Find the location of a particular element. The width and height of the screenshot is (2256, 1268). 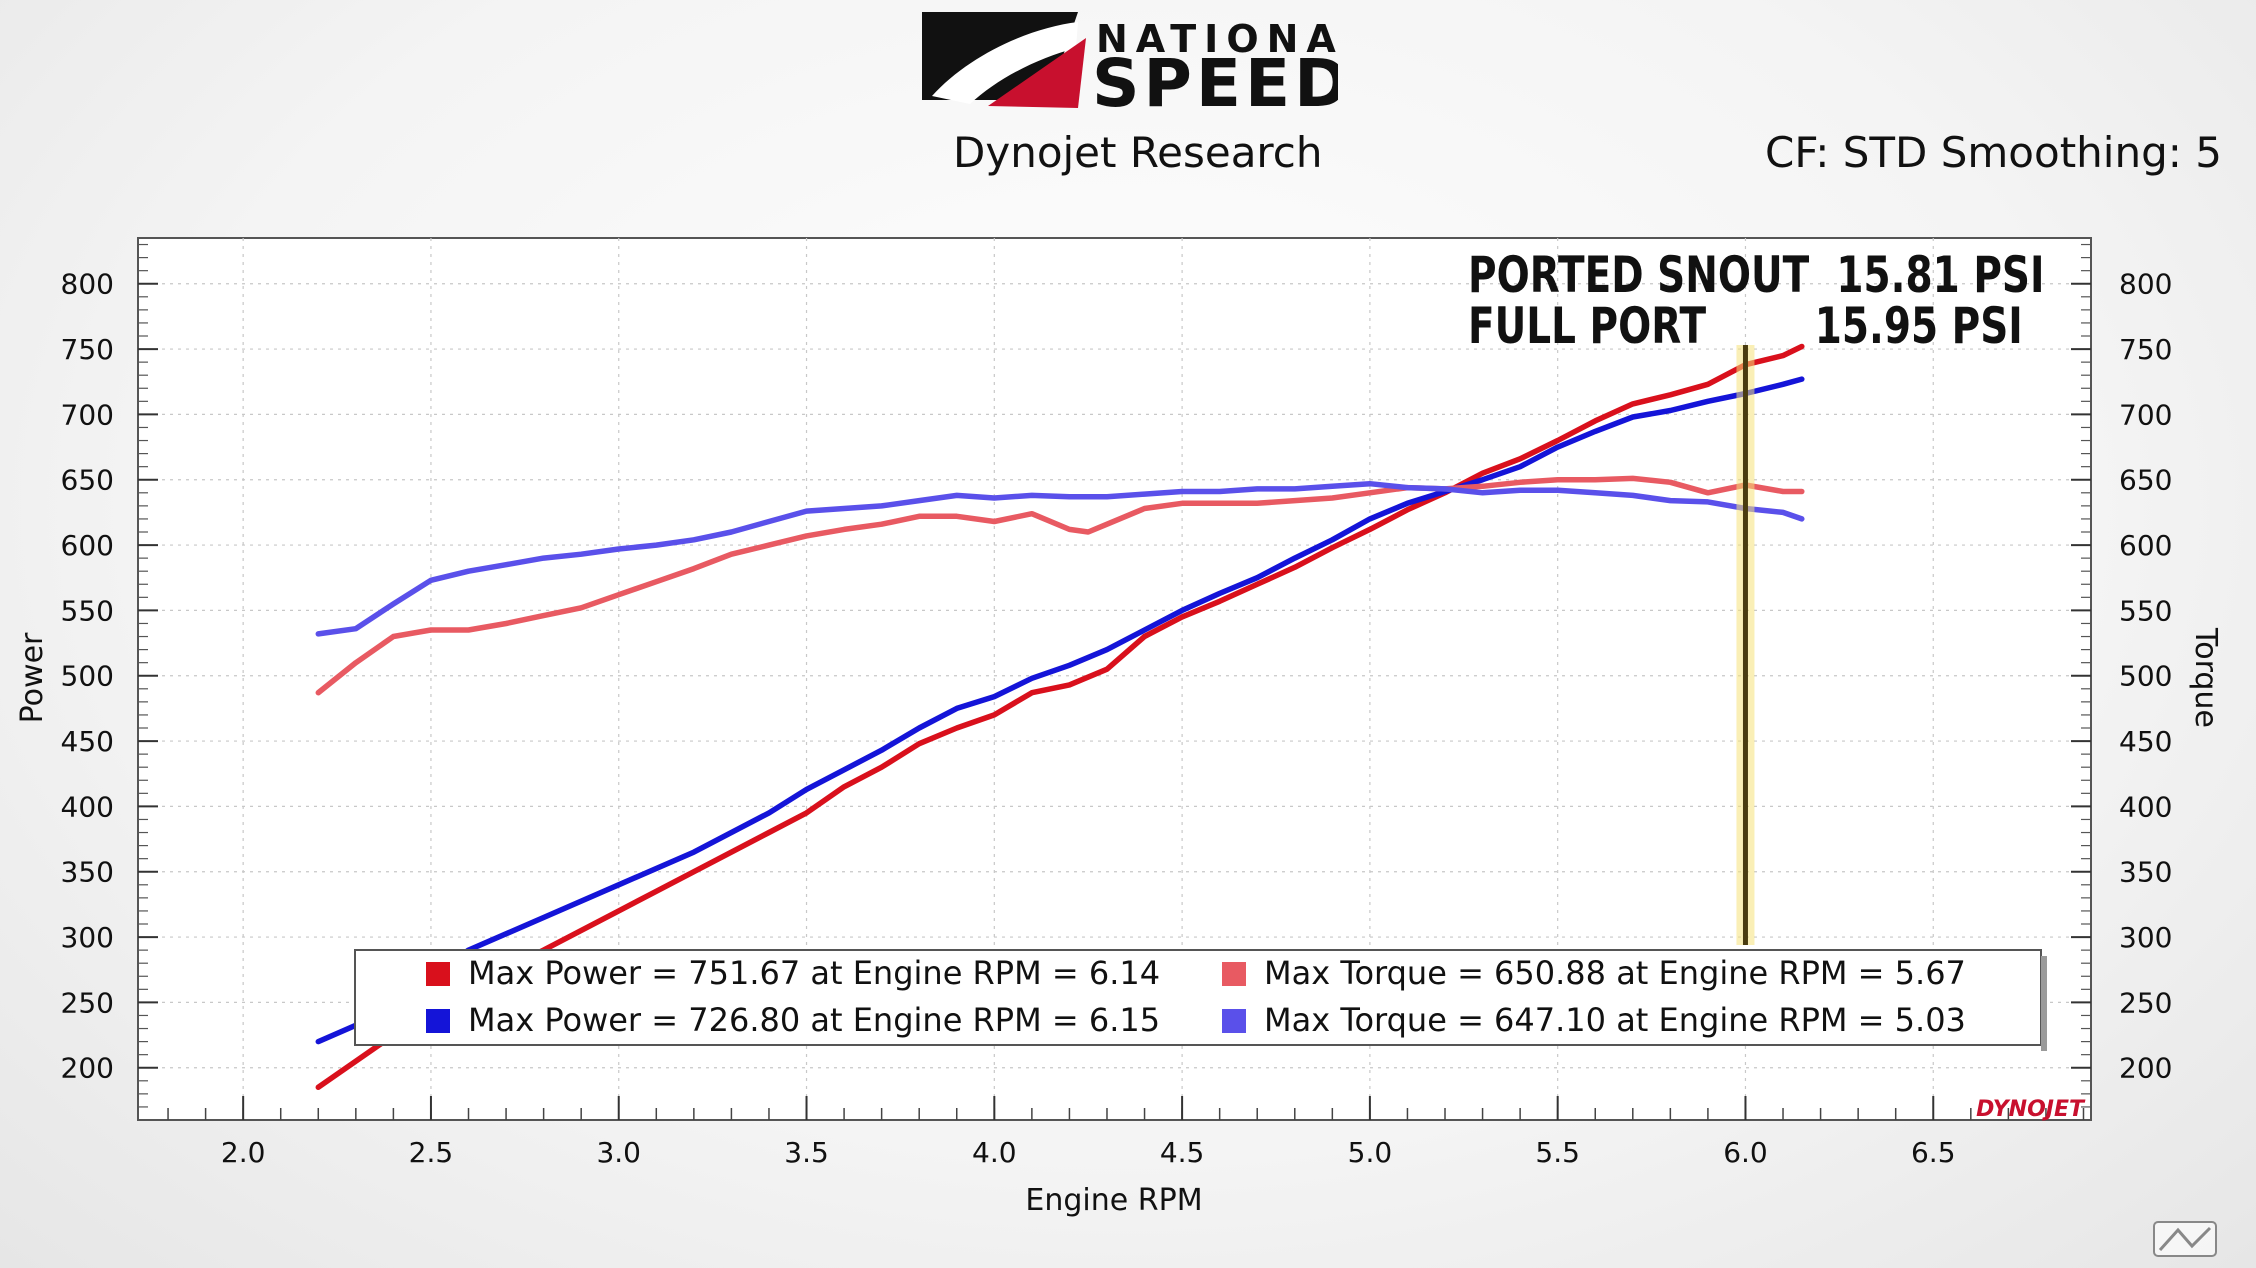

x-tick-label: 2.5 is located at coordinates (431, 1152).